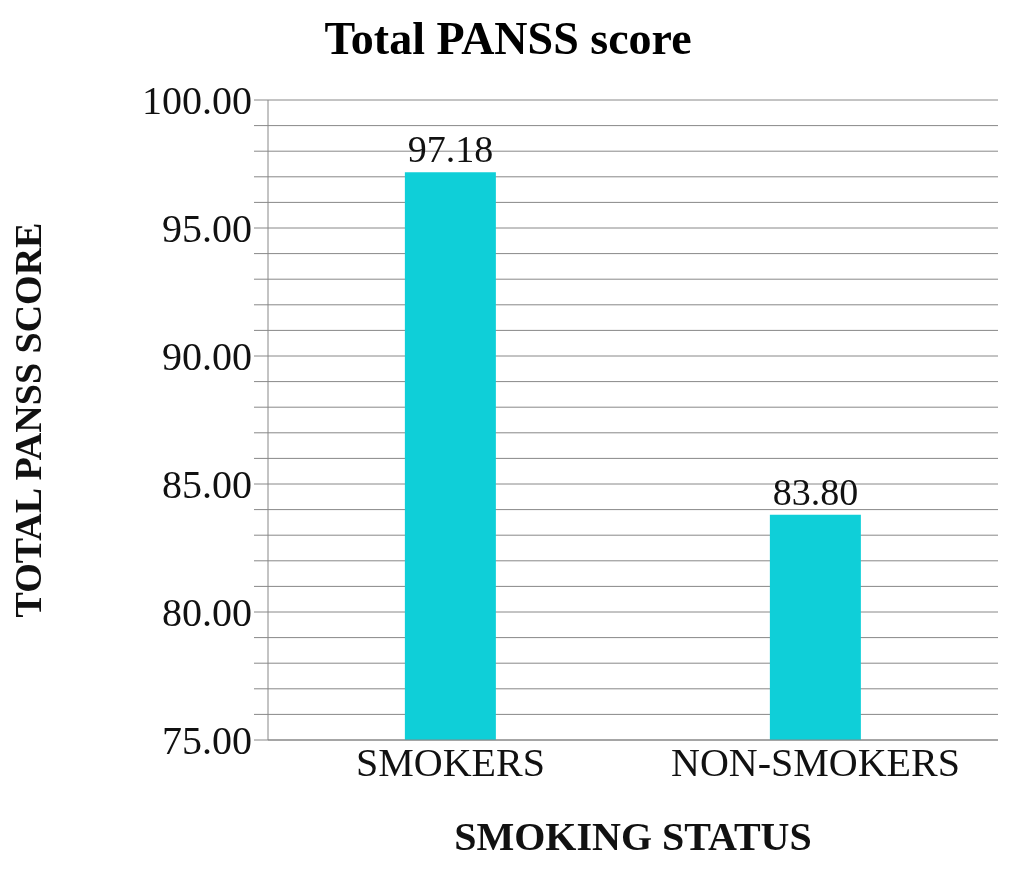 The image size is (1017, 876). I want to click on y-tick-label: 100.00, so click(197, 101).